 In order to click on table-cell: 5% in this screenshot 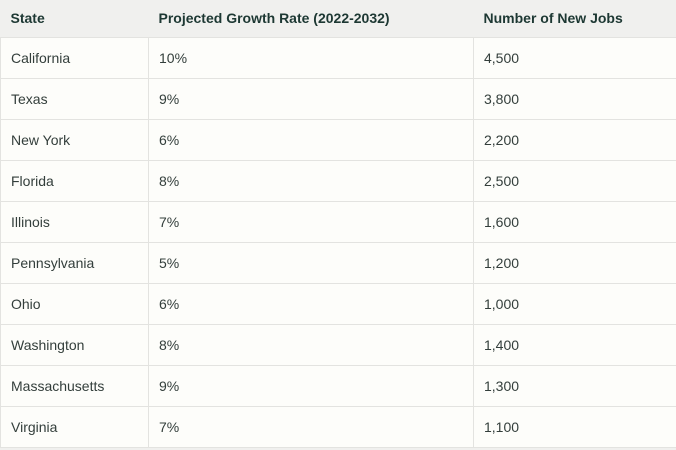, I will do `click(311, 262)`.